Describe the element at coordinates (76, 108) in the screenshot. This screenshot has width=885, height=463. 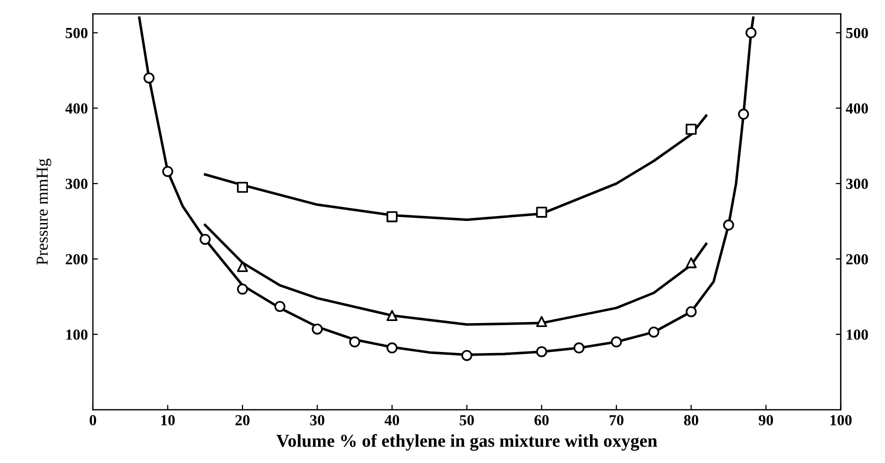
I see `y-tick-label: 400` at that location.